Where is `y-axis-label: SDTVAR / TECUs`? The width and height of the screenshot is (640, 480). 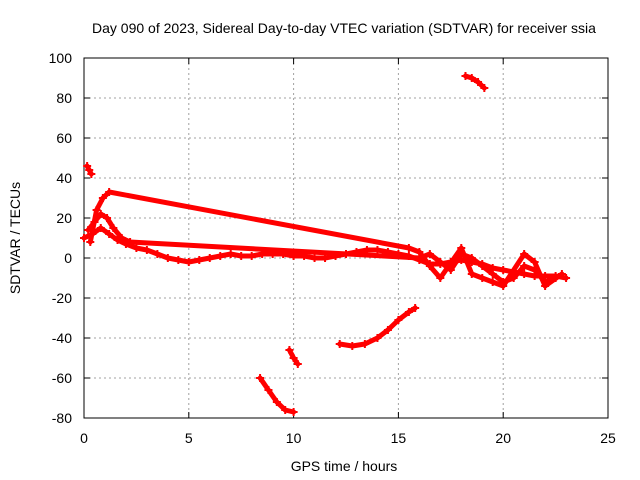 y-axis-label: SDTVAR / TECUs is located at coordinates (15, 238).